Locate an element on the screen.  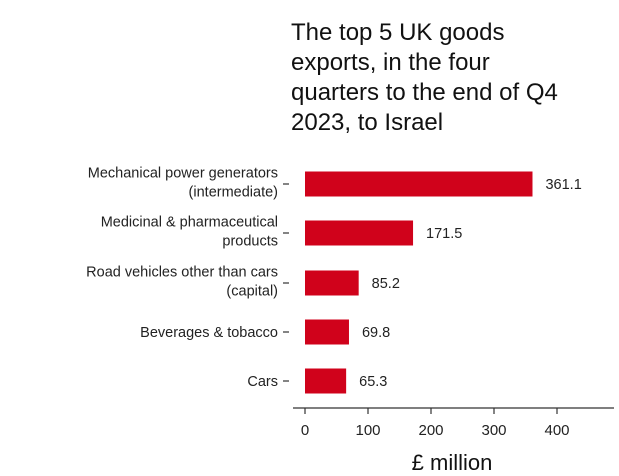
x-axis: 0 100 200 300 400 £ million is located at coordinates (453, 441).